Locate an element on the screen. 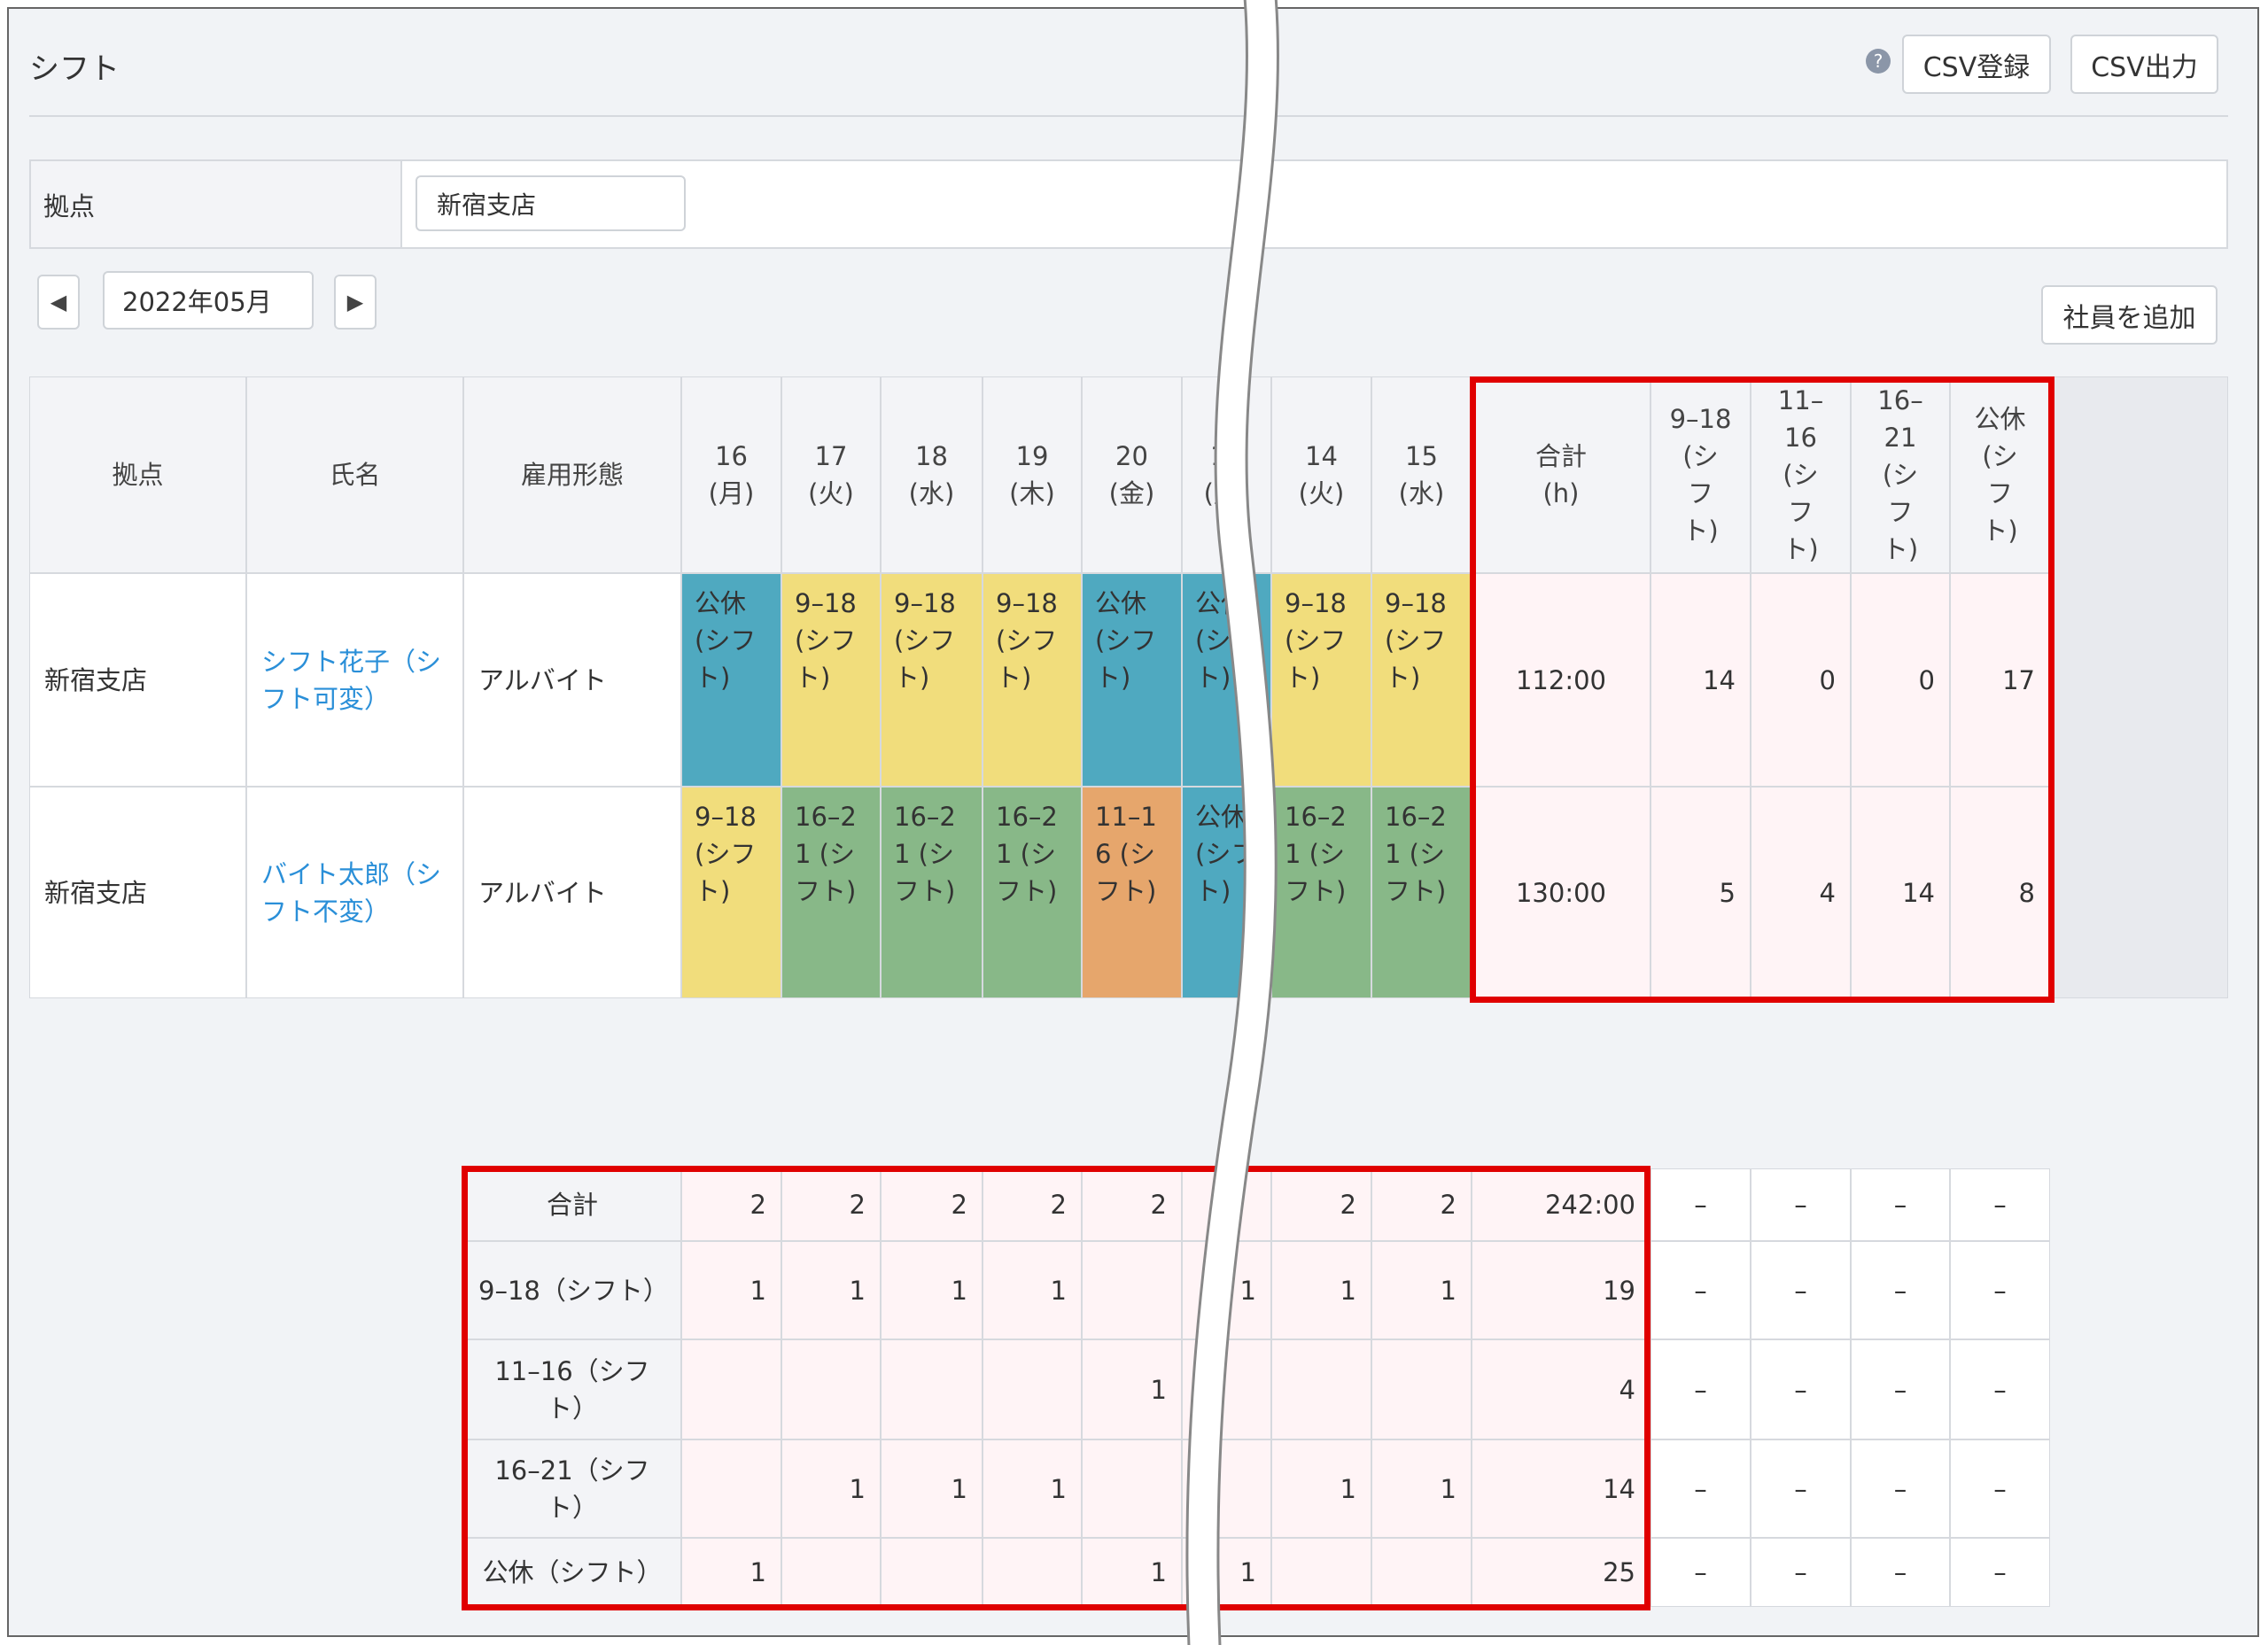  filler is located at coordinates (2139, 687).